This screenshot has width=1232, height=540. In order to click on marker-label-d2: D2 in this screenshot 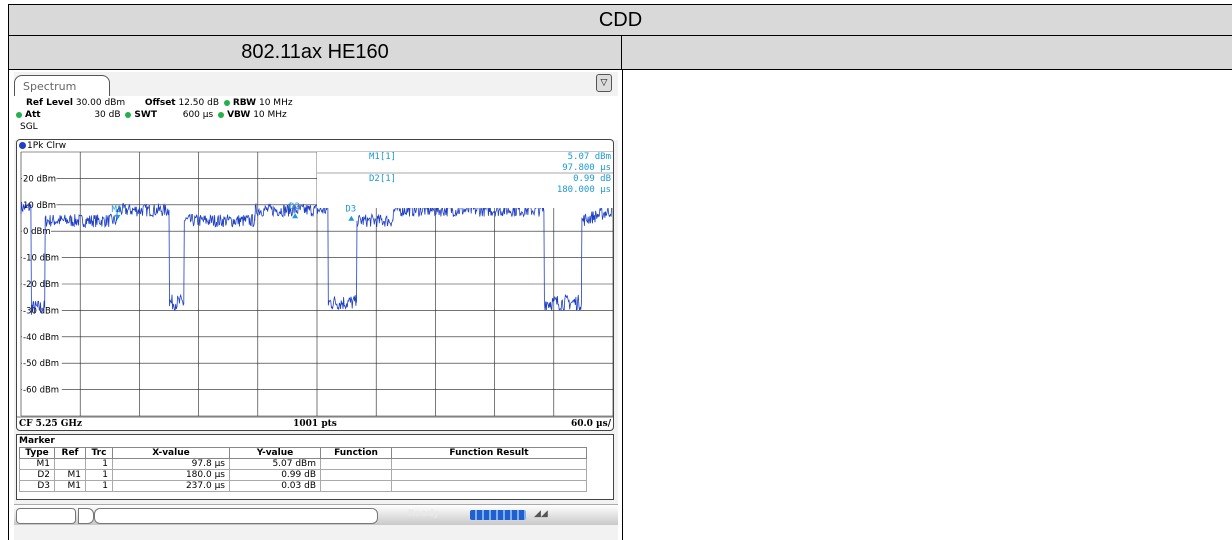, I will do `click(294, 207)`.